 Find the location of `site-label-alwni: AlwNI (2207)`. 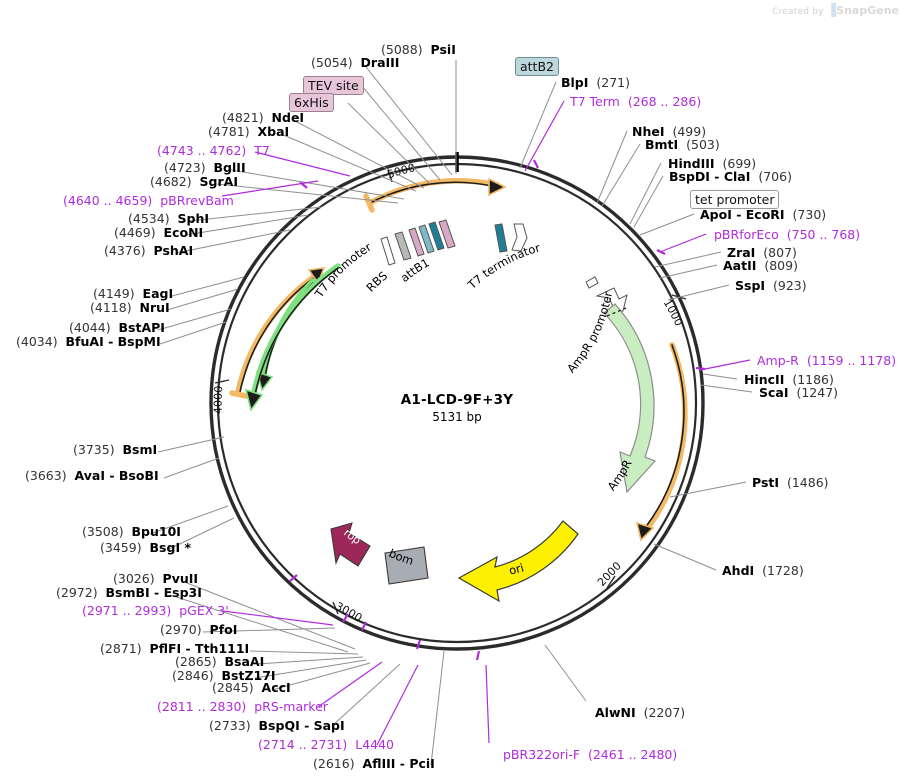

site-label-alwni: AlwNI (2207) is located at coordinates (640, 712).